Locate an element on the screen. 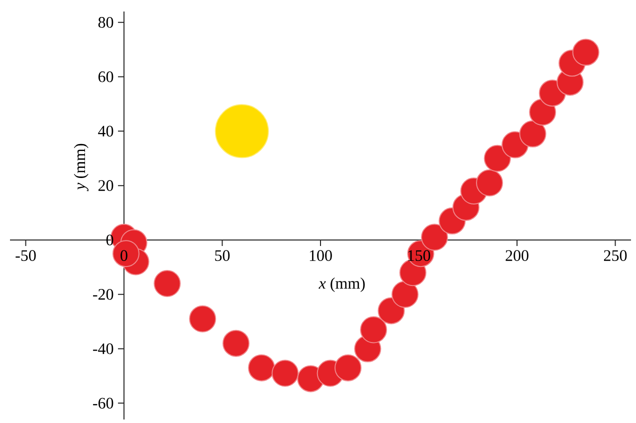  x-axis-title: x (mm) is located at coordinates (341, 285).